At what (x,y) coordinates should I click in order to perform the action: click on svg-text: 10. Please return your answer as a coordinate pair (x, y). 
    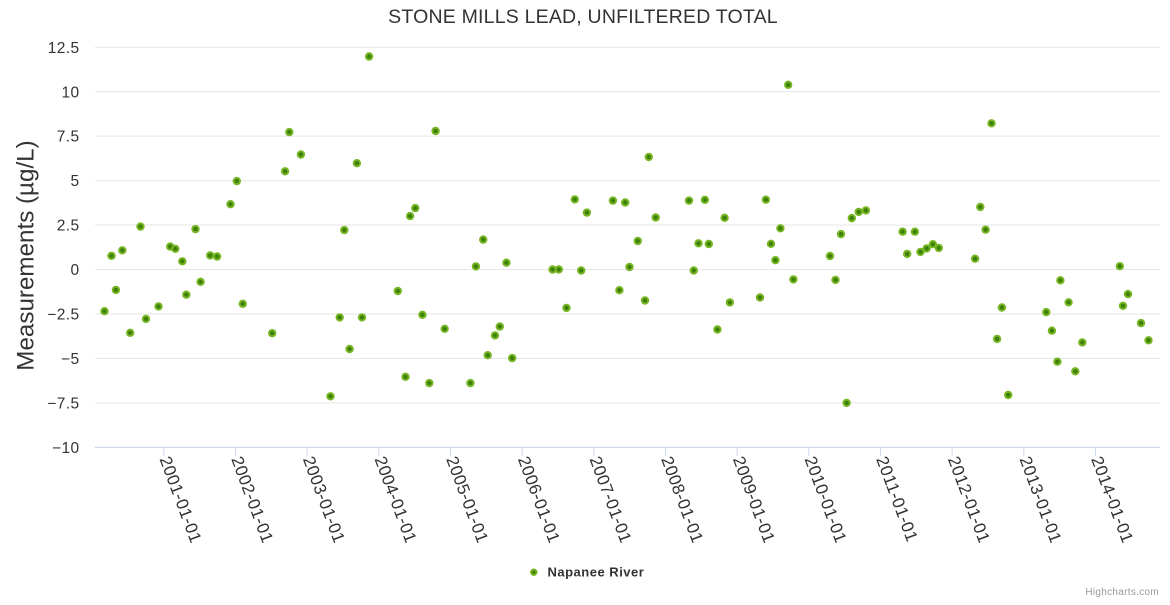
    Looking at the image, I should click on (70, 92).